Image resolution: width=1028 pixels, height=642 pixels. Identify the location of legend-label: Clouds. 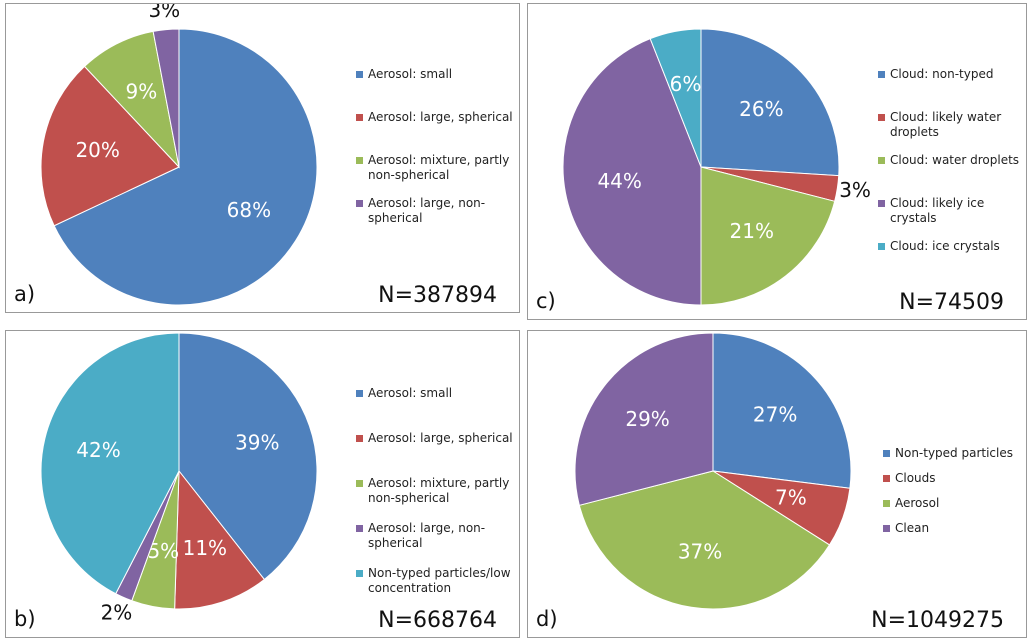
(915, 478).